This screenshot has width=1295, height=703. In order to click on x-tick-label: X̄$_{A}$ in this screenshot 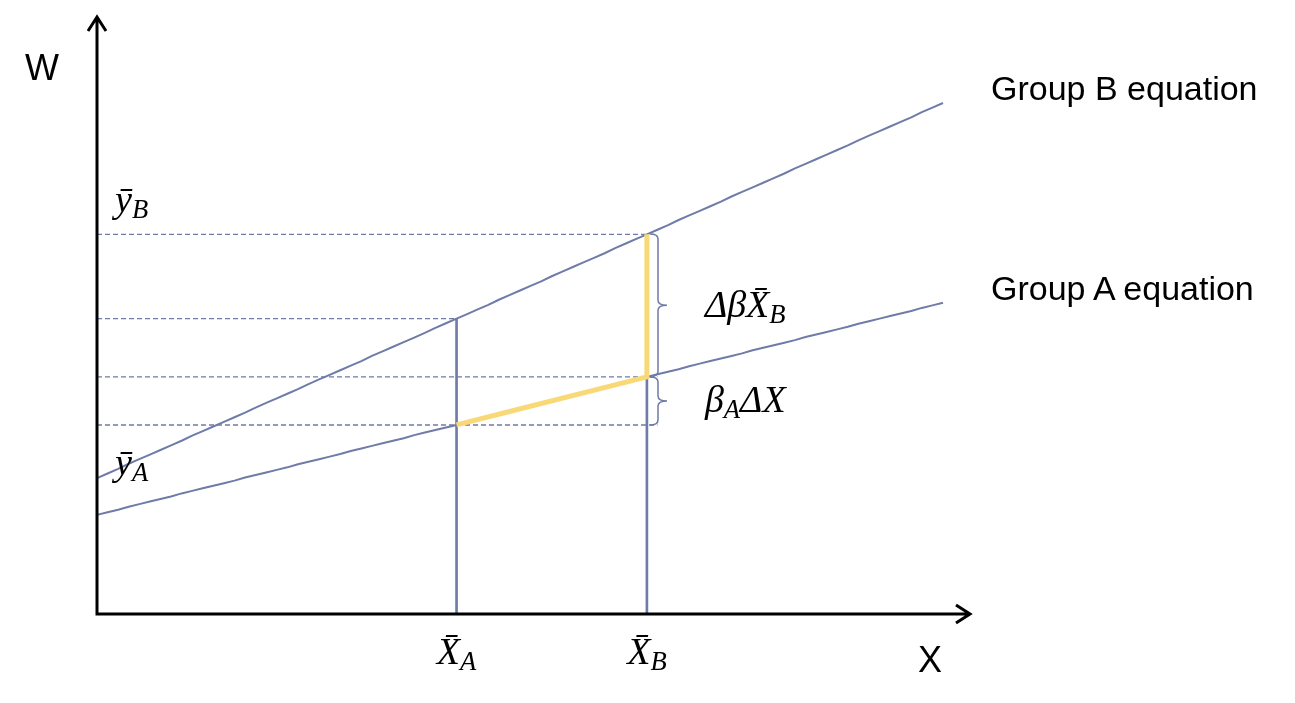, I will do `click(456, 653)`.